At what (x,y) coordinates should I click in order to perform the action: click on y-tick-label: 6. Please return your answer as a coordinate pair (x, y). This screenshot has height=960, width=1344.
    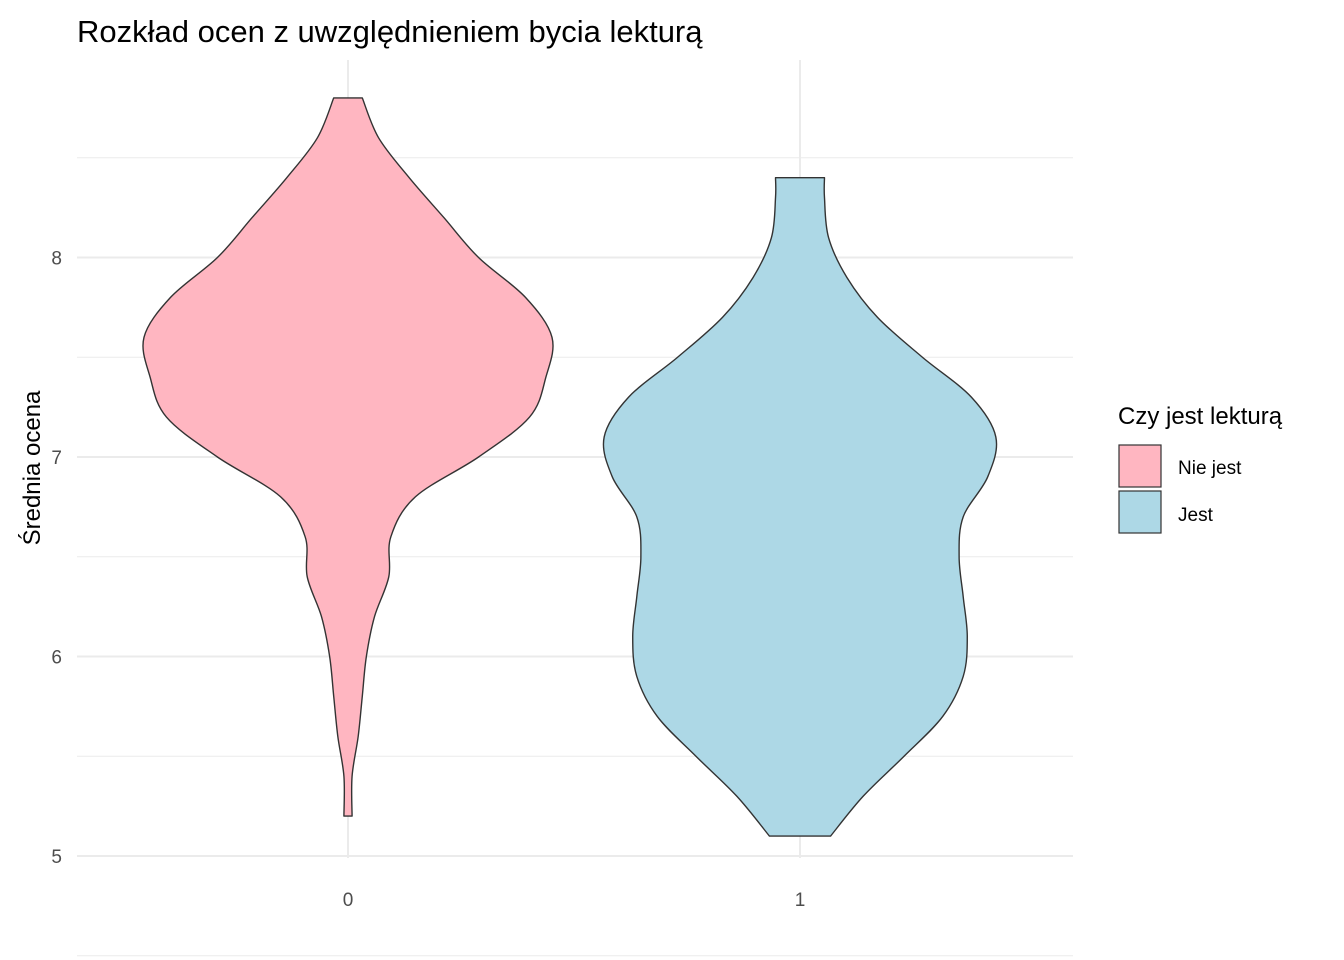
    Looking at the image, I should click on (56, 658).